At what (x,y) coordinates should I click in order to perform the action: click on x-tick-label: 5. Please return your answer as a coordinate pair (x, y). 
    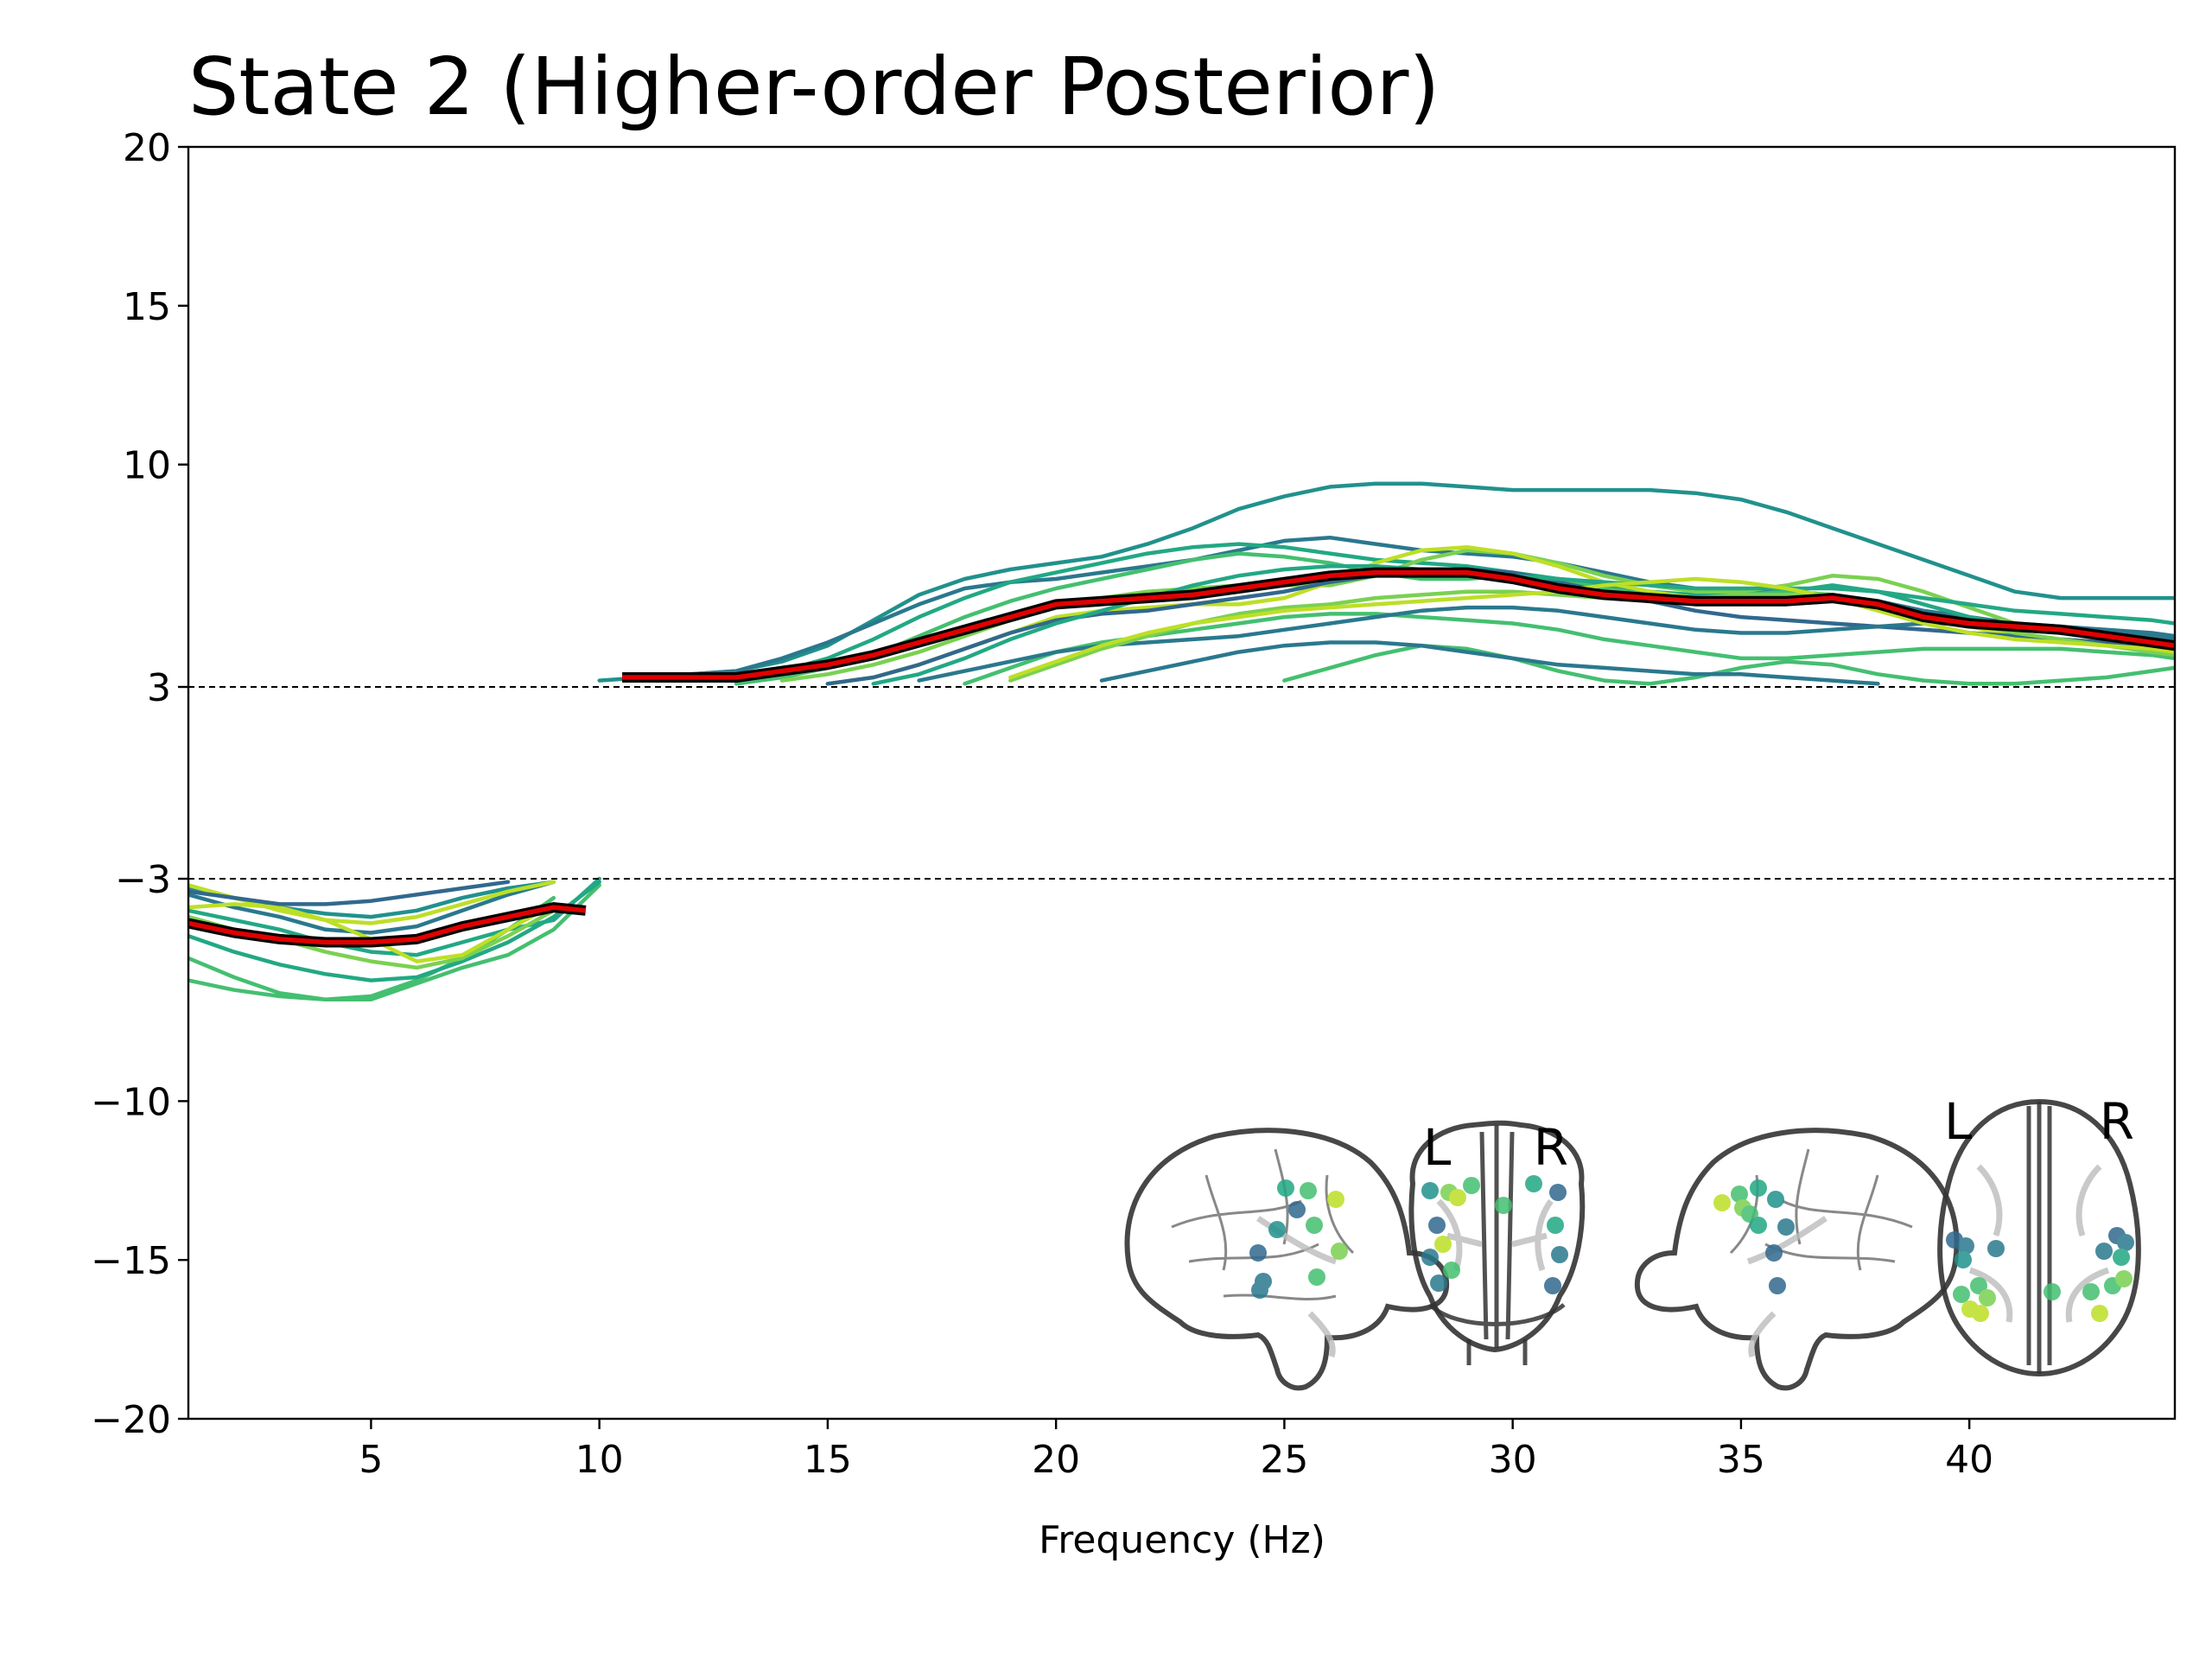
    Looking at the image, I should click on (371, 1460).